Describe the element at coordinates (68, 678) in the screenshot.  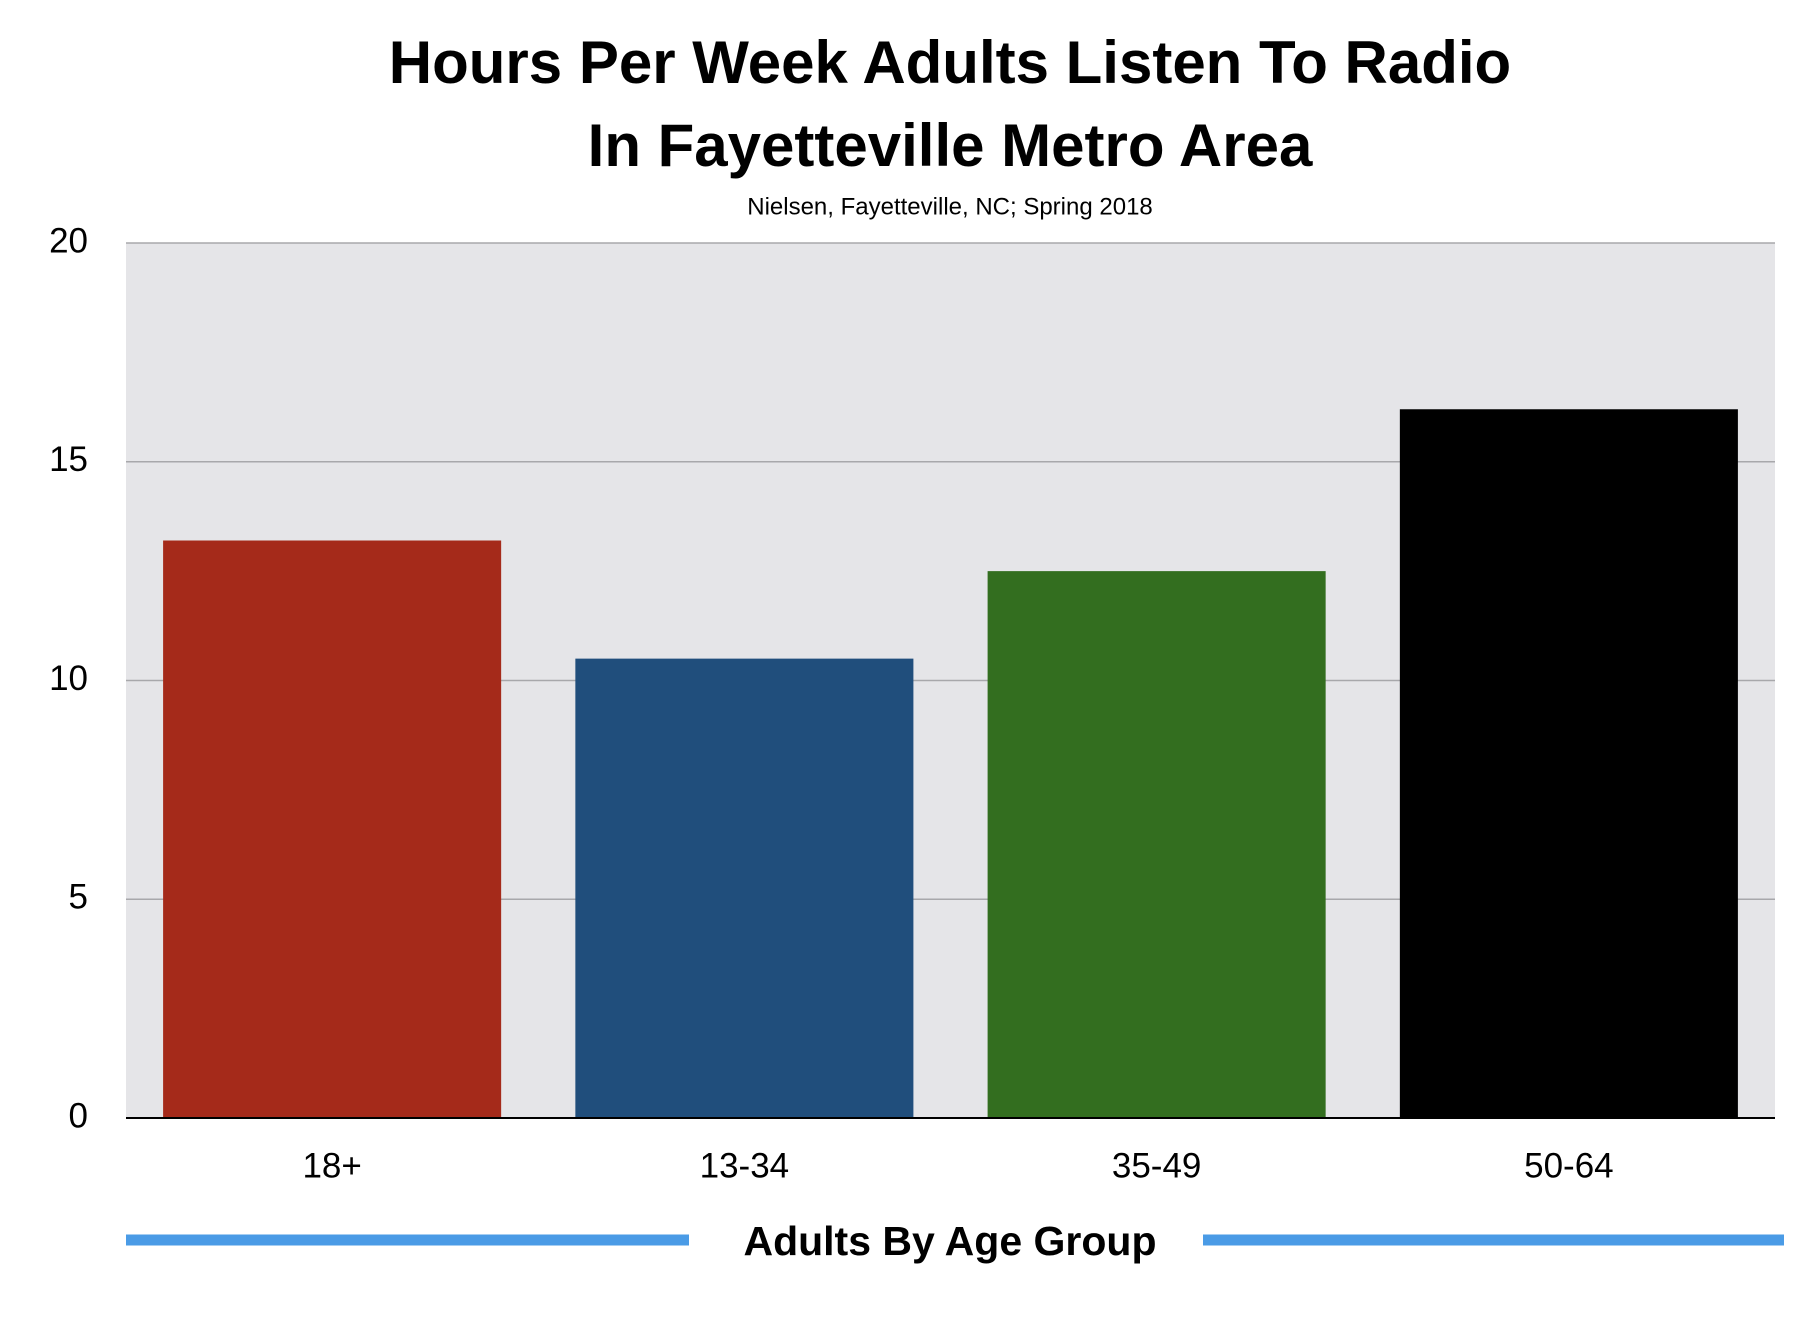
I see `y-tick-label: 10` at that location.